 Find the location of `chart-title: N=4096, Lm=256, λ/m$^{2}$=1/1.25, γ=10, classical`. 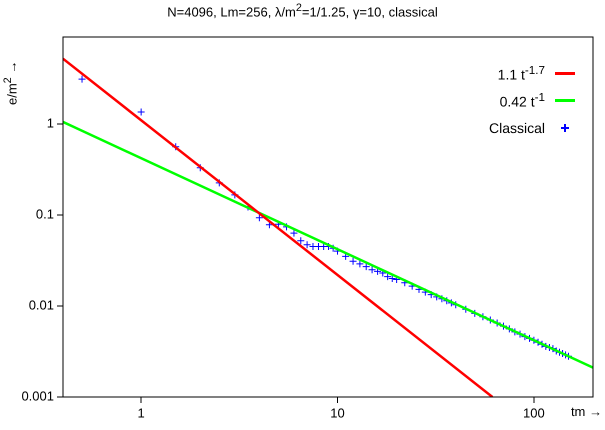

chart-title: N=4096, Lm=256, λ/m$^{2}$=1/1.25, γ=10, classical is located at coordinates (302, 11).